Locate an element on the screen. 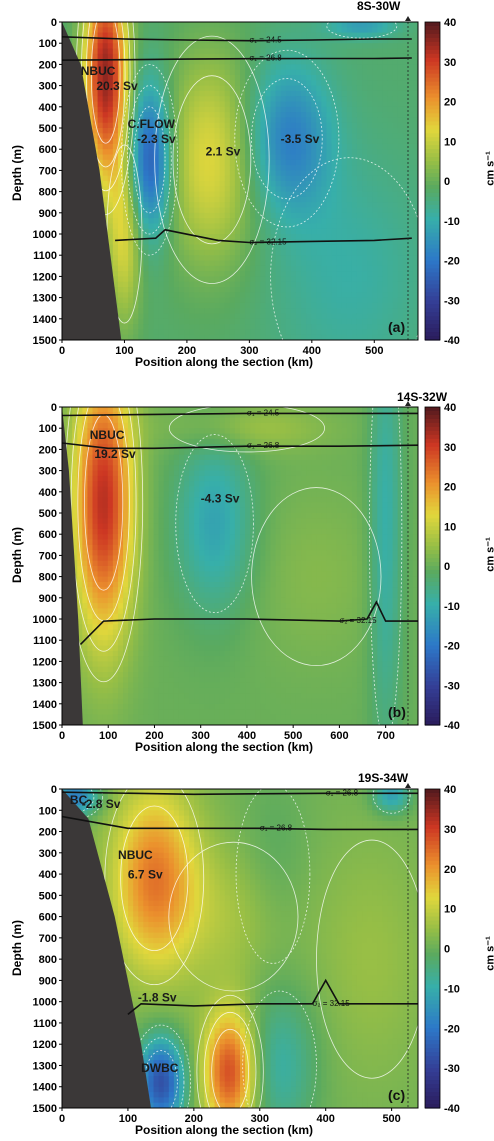 This screenshot has width=494, height=1141. panel-c-annotation: DWBC is located at coordinates (160, 1068).